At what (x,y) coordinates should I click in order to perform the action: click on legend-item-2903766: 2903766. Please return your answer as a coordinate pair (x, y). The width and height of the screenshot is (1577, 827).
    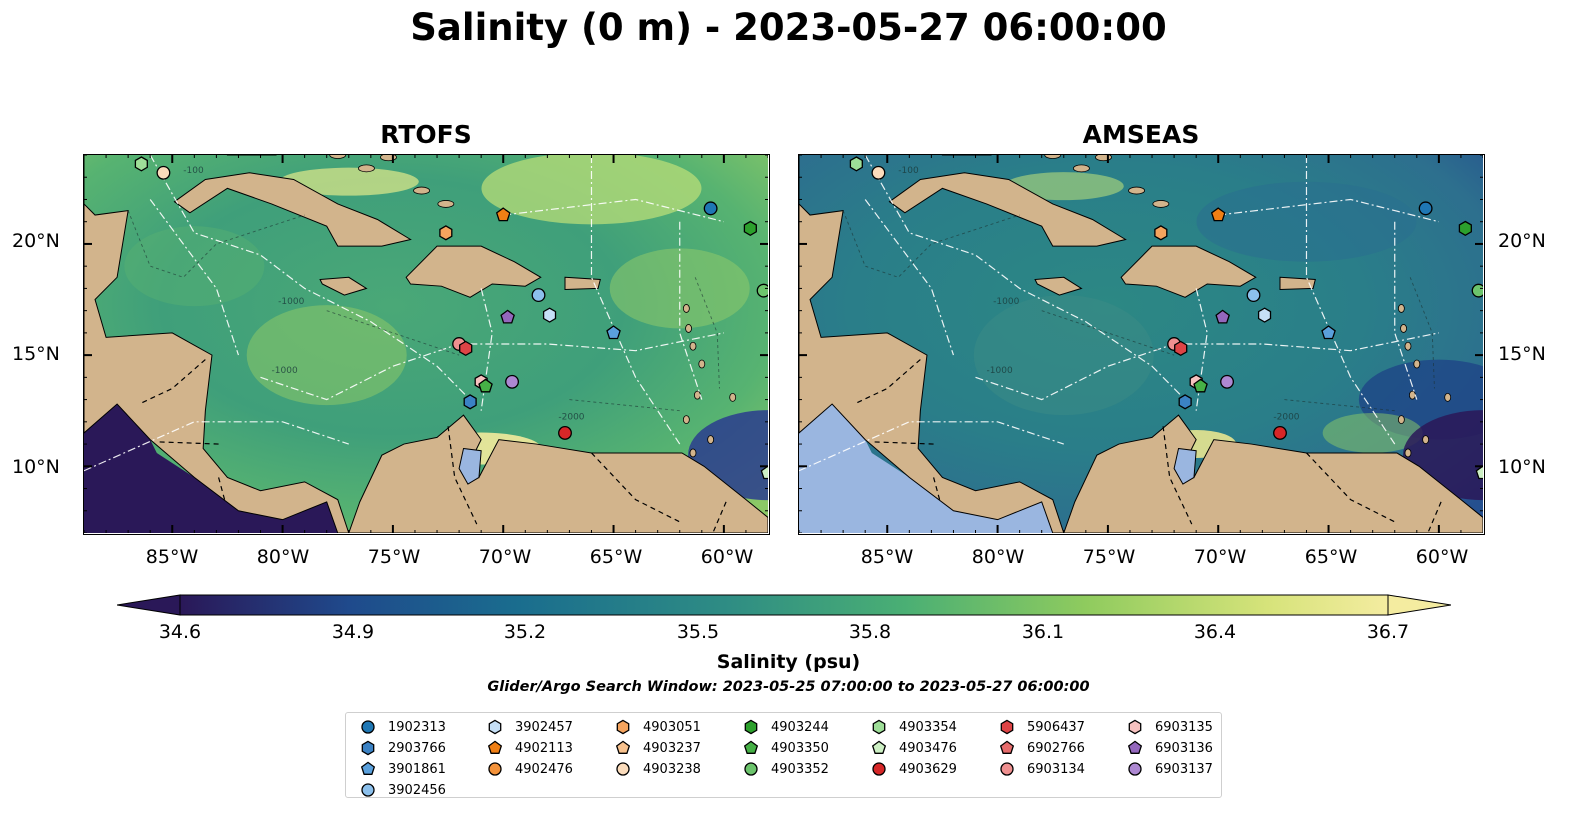
    Looking at the image, I should click on (403, 748).